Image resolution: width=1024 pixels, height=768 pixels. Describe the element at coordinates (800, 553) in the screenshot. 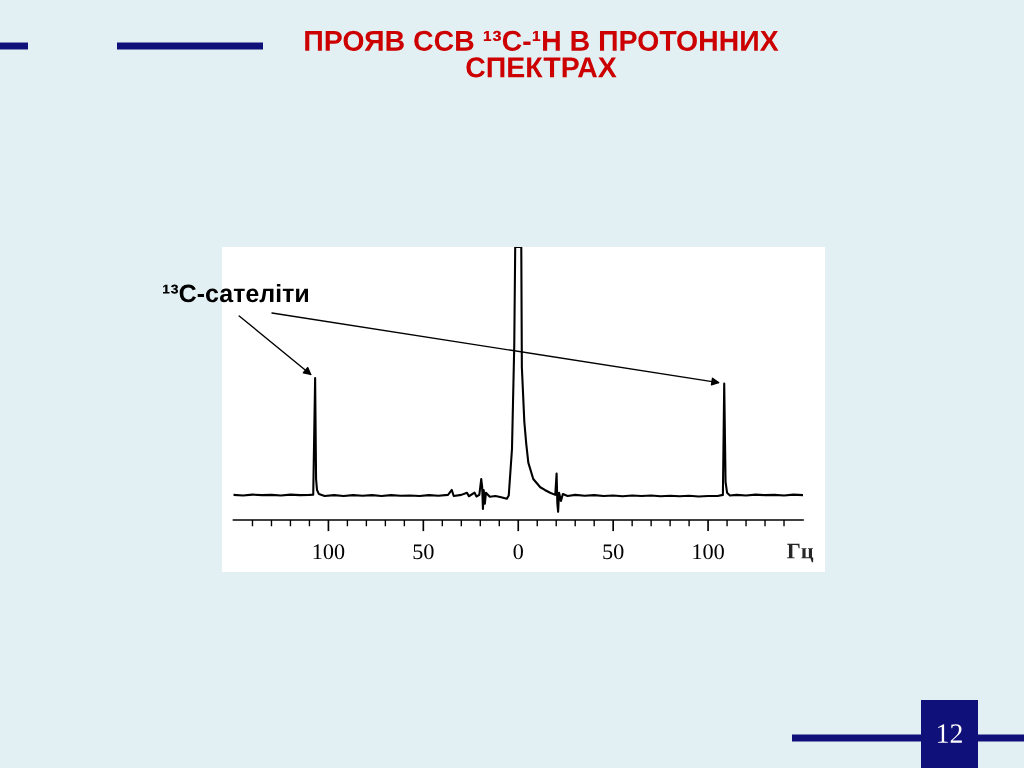

I see `x-axis-title: Гц` at that location.